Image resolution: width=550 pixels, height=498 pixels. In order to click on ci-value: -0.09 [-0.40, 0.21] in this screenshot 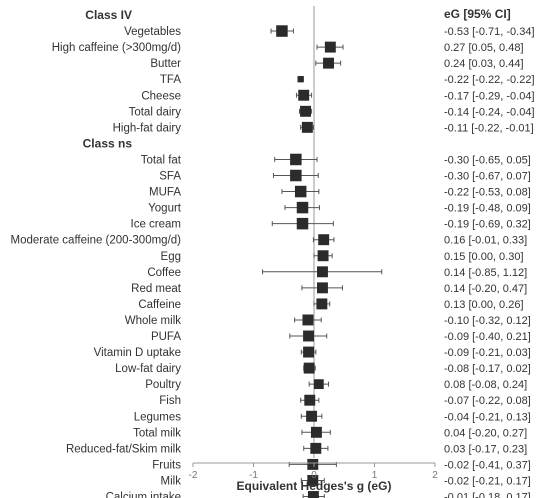, I will do `click(487, 337)`.